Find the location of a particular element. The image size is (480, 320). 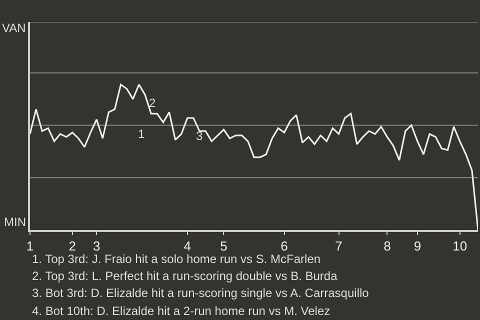

x-tick-label: 10 is located at coordinates (460, 246).